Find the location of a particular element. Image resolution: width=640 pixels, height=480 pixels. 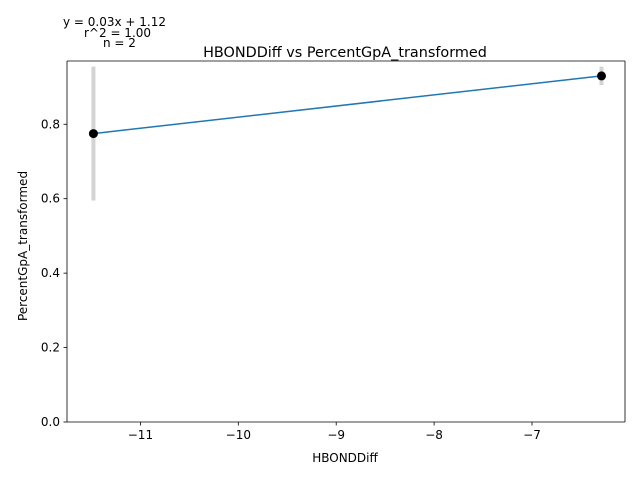

fit-annotations: y = 0.03x + 1.12 r^2 = 1.00 n = 2 is located at coordinates (114, 32).